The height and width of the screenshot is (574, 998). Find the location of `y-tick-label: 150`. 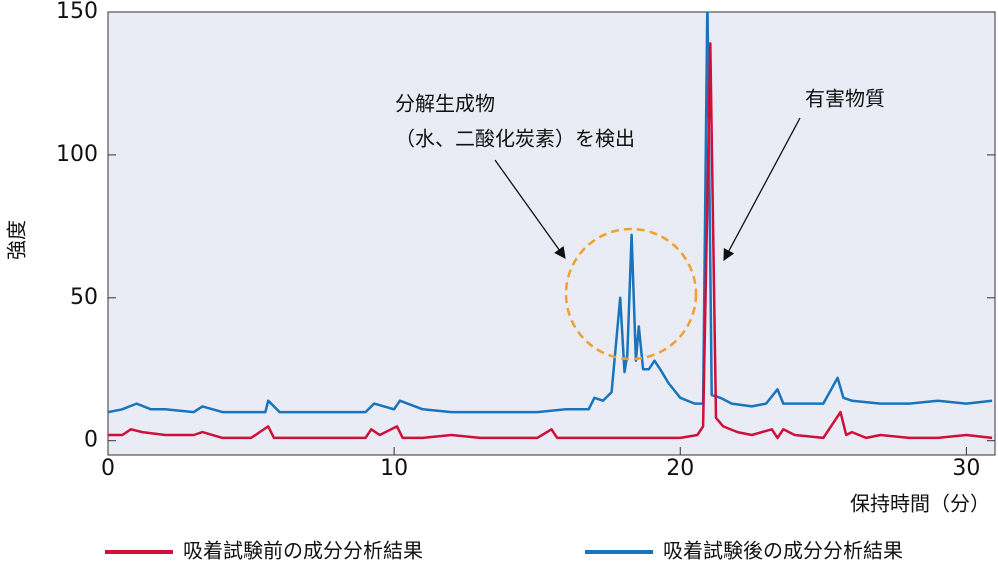

y-tick-label: 150 is located at coordinates (77, 12).